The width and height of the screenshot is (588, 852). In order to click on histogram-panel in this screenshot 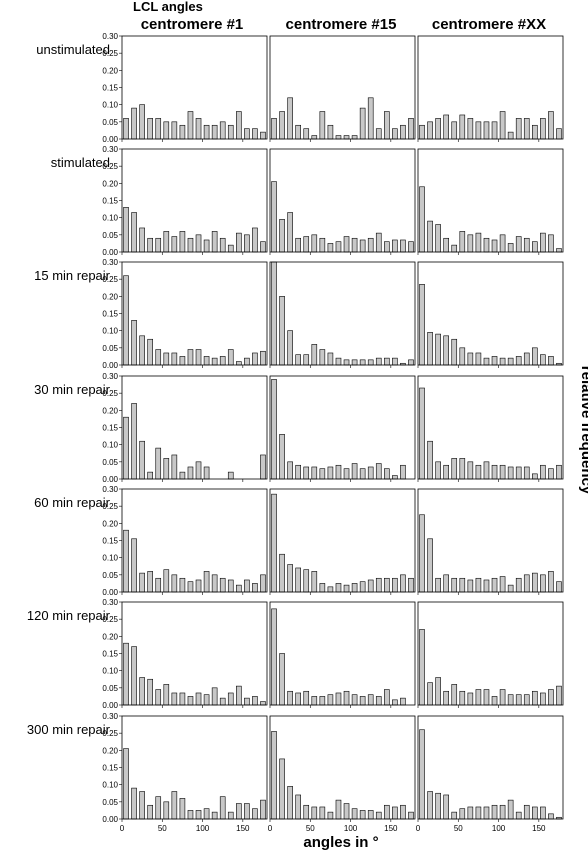, I will do `click(490, 654)`.